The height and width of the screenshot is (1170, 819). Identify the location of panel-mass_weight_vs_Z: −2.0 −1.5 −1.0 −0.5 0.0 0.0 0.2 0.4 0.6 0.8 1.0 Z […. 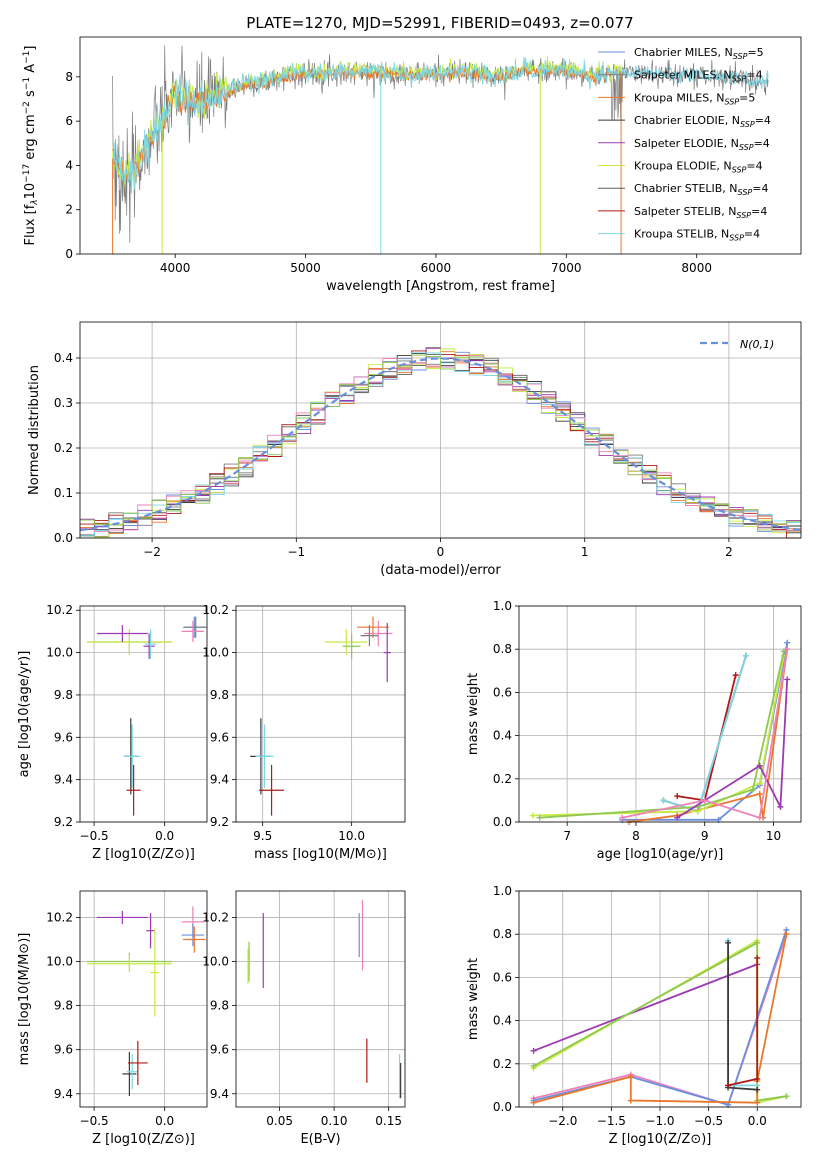
(634, 1015).